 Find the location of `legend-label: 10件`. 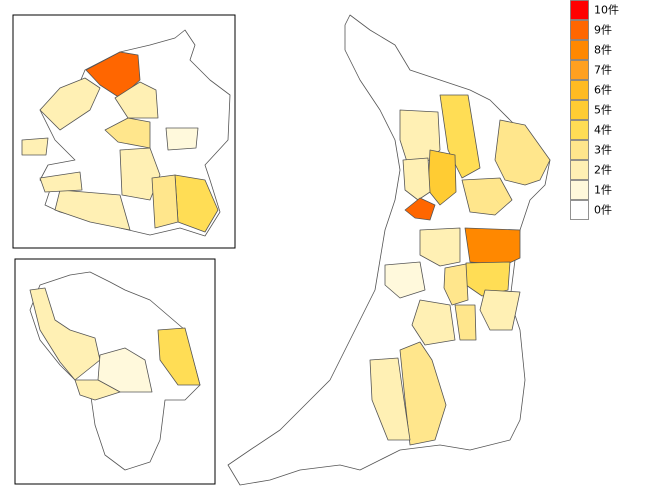

legend-label: 10件 is located at coordinates (606, 10).